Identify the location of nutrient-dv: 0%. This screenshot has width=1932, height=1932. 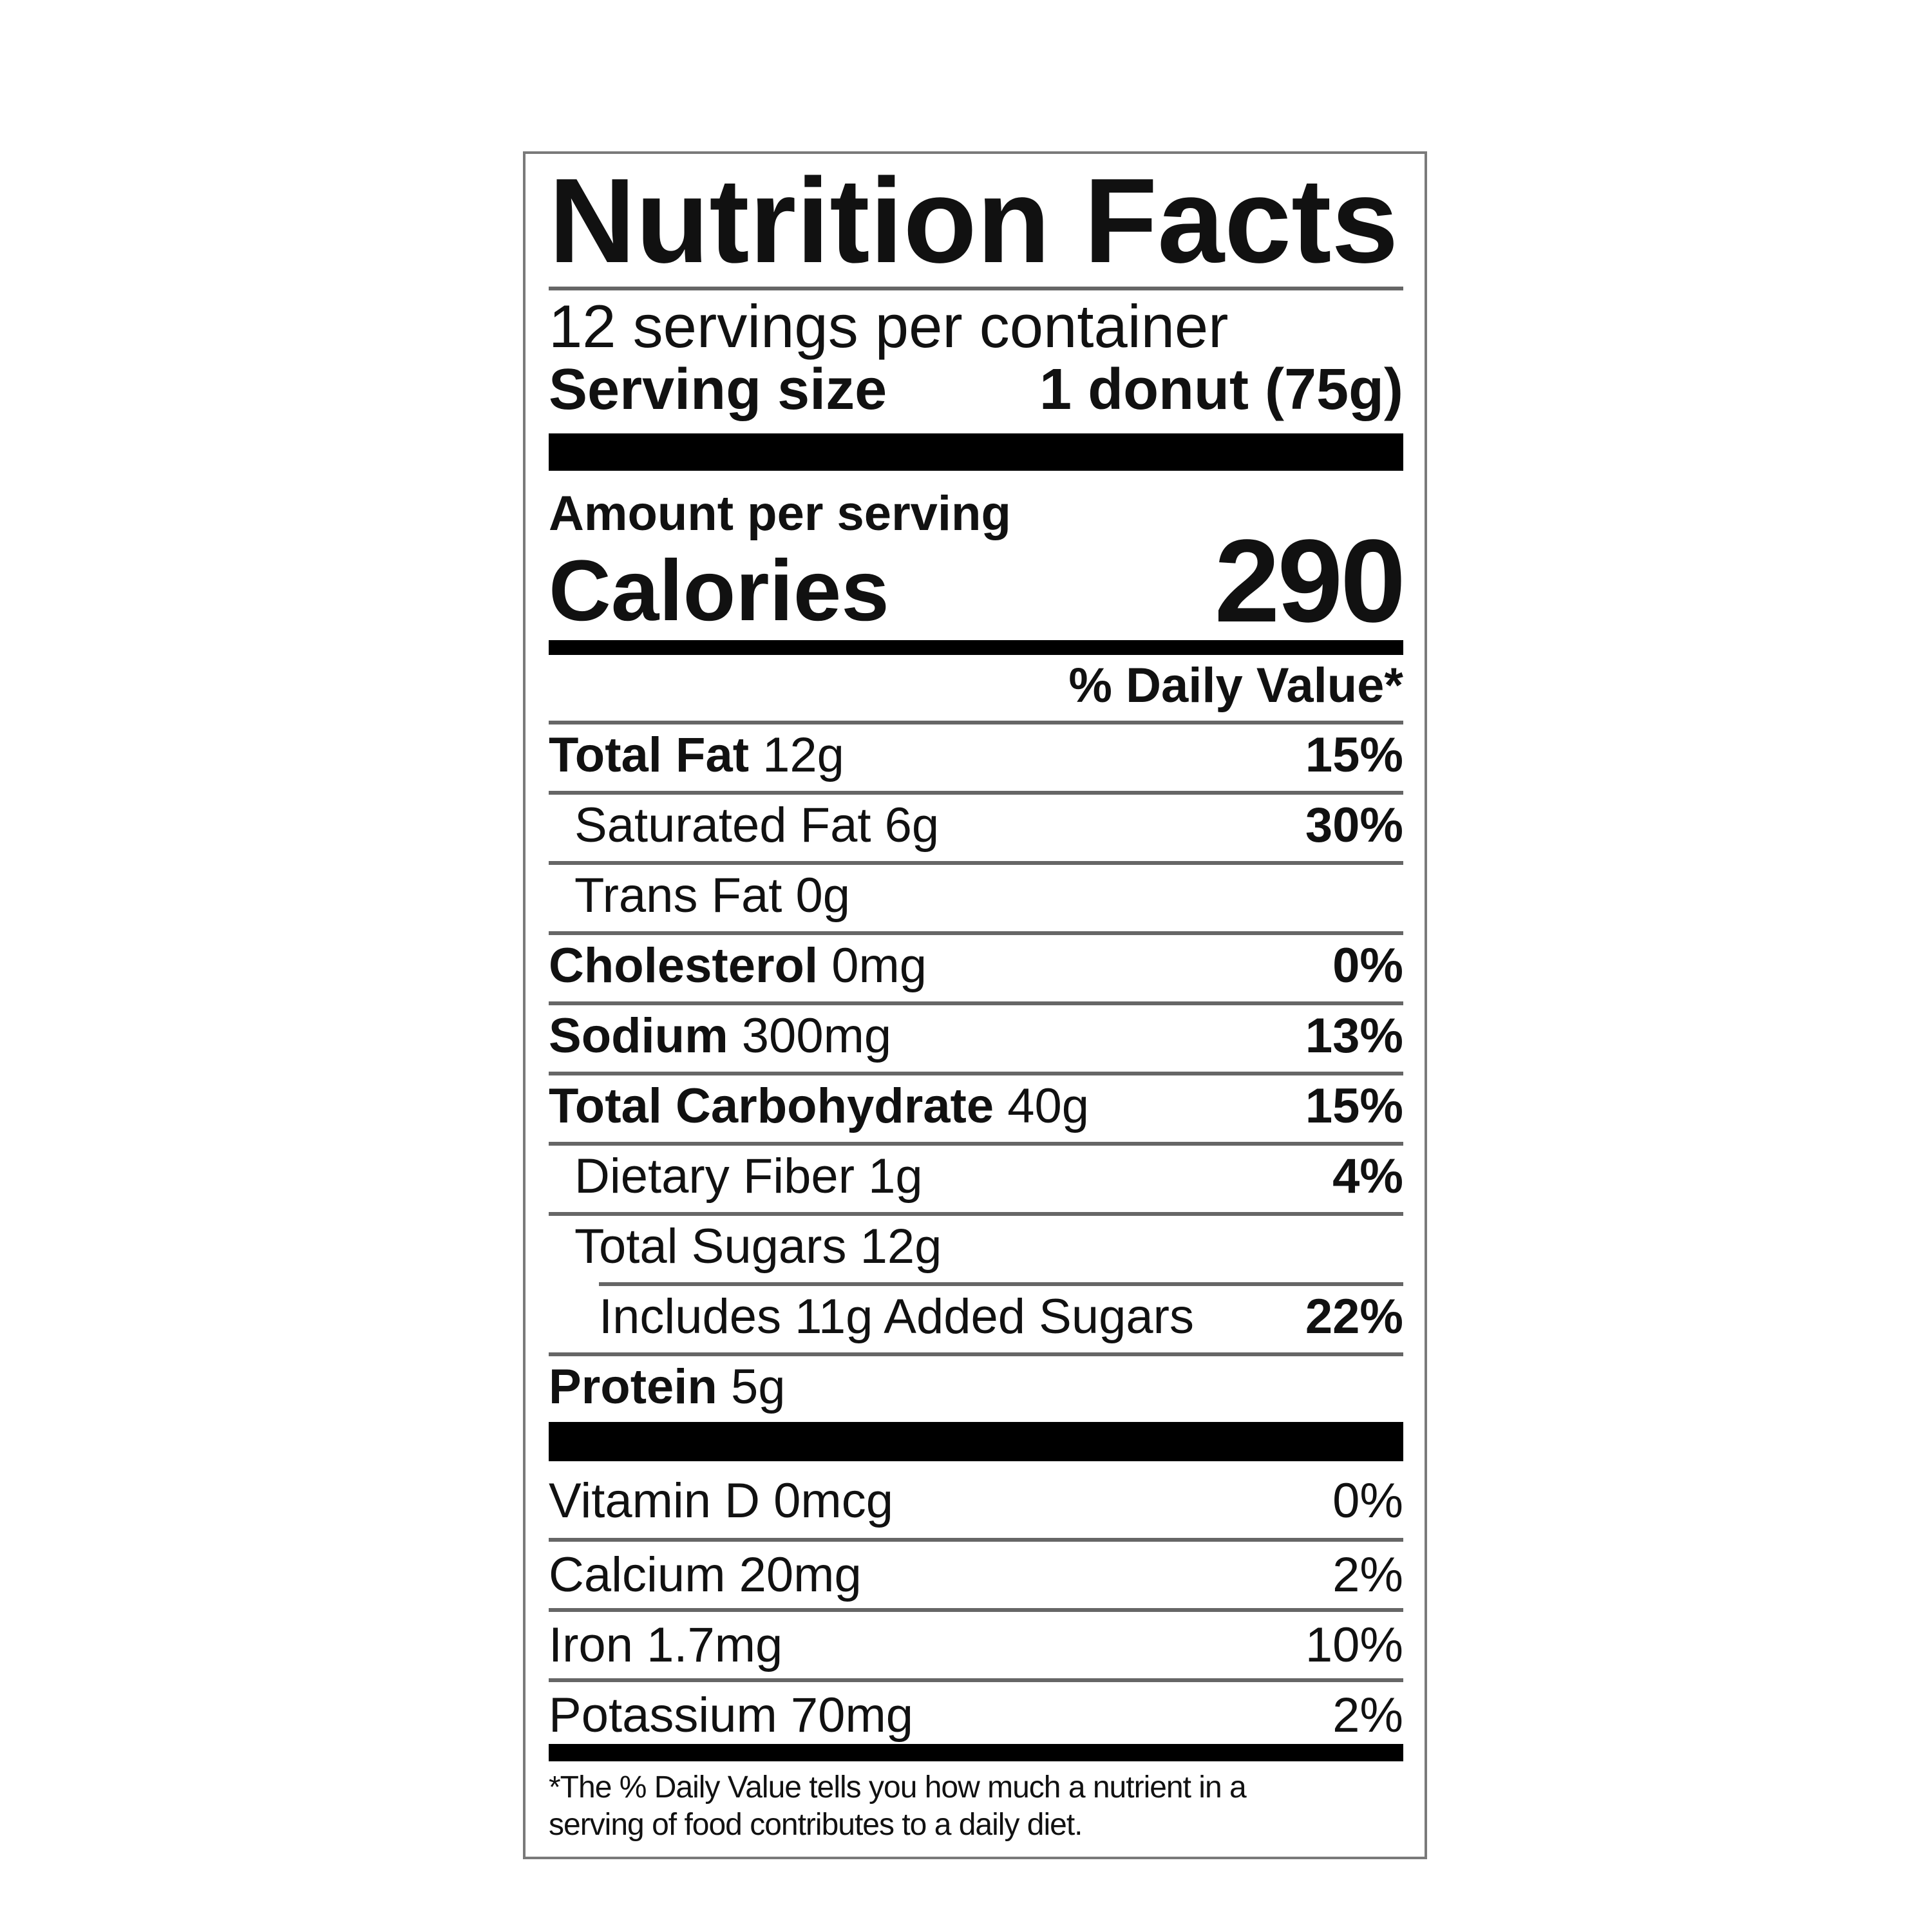
(1368, 966).